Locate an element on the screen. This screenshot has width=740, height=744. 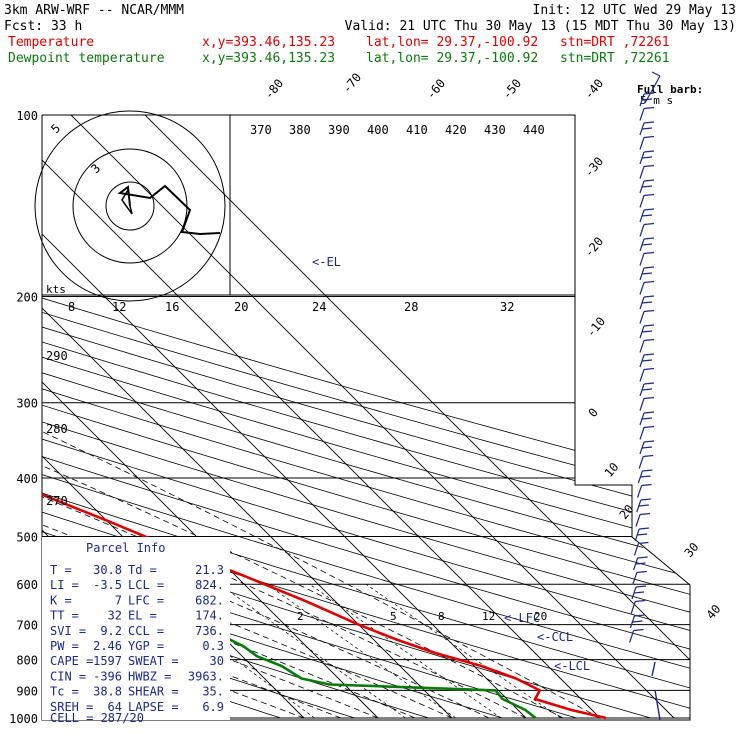
left-theta-label: 280 is located at coordinates (57, 429).